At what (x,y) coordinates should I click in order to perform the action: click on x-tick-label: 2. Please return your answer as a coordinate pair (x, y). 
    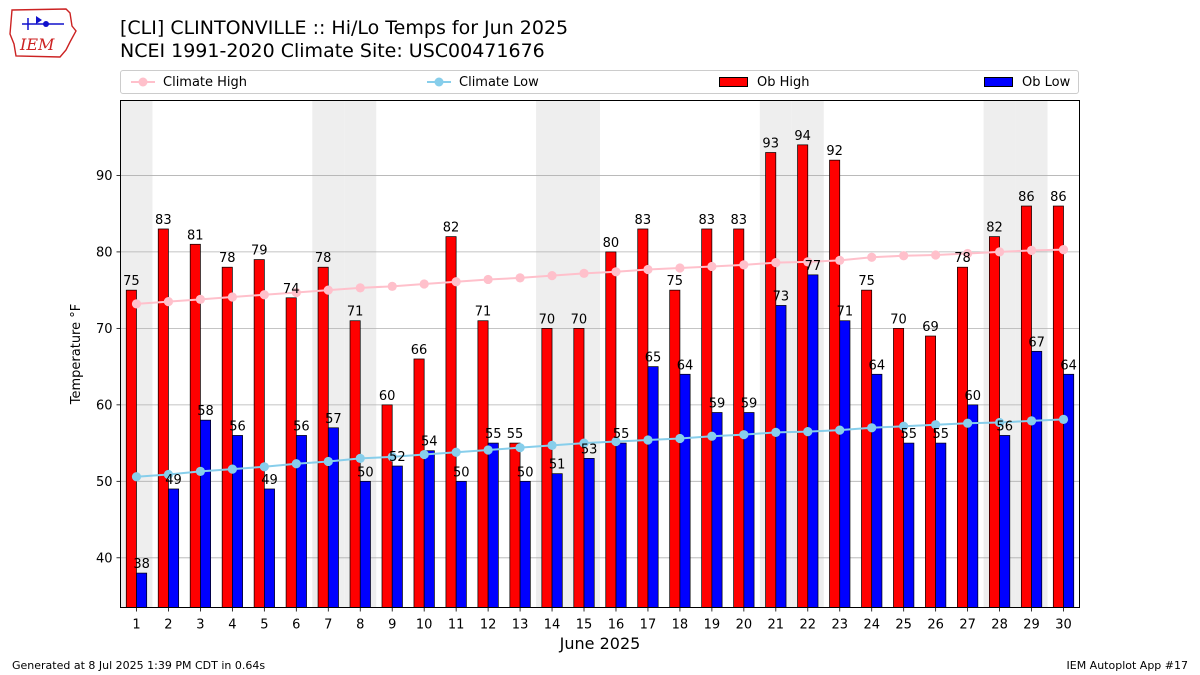
    Looking at the image, I should click on (168, 625).